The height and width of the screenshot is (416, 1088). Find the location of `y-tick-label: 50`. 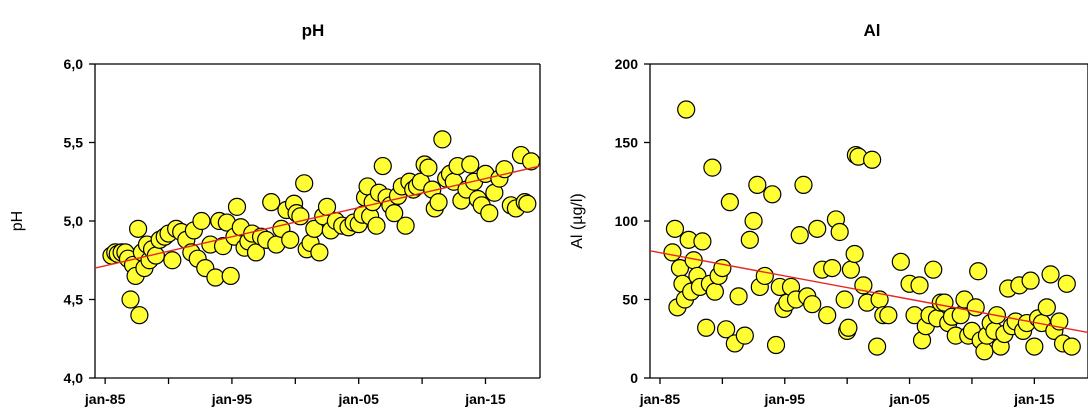

y-tick-label: 50 is located at coordinates (630, 300).